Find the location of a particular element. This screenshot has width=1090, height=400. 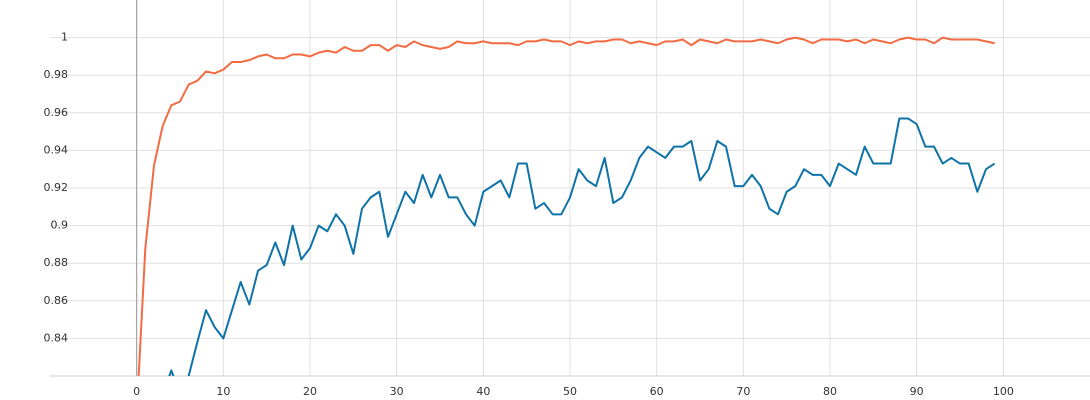

x-tick-label: 90 is located at coordinates (917, 391).